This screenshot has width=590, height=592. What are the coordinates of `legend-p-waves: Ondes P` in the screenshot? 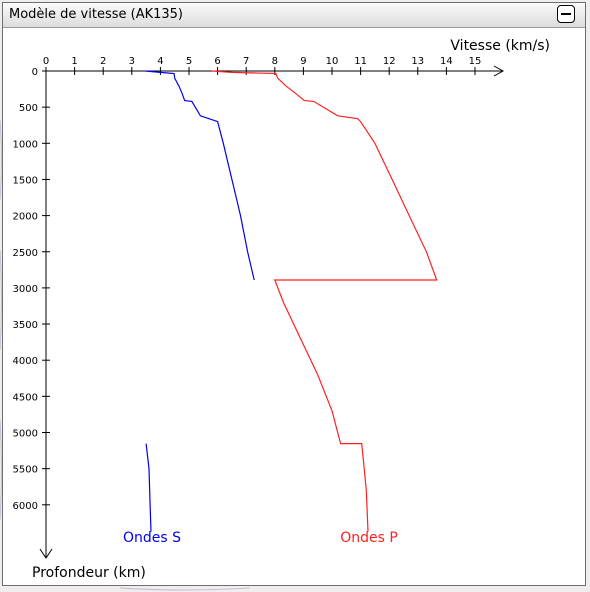 It's located at (369, 538).